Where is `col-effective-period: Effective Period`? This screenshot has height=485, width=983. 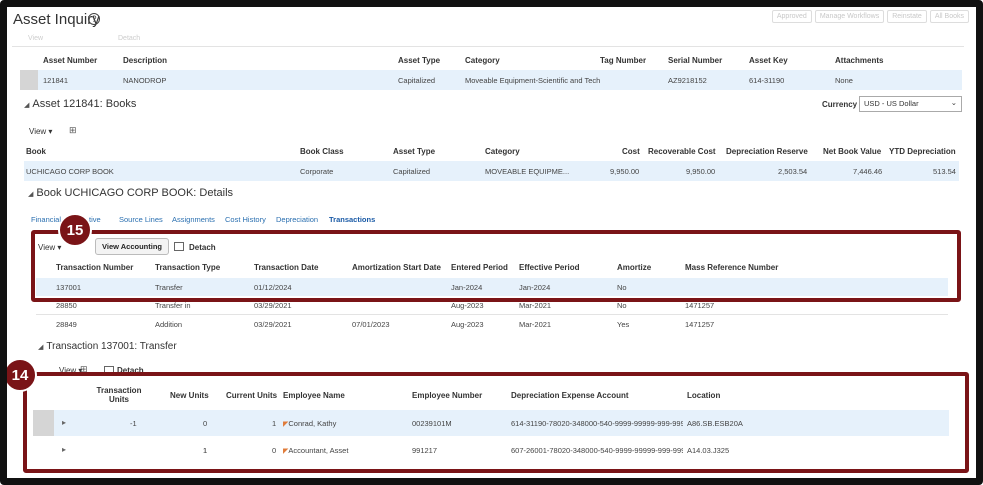 col-effective-period: Effective Period is located at coordinates (549, 267).